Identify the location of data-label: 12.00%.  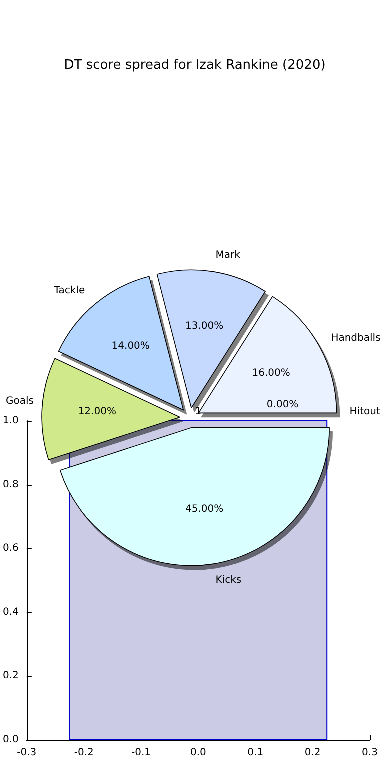
(97, 412).